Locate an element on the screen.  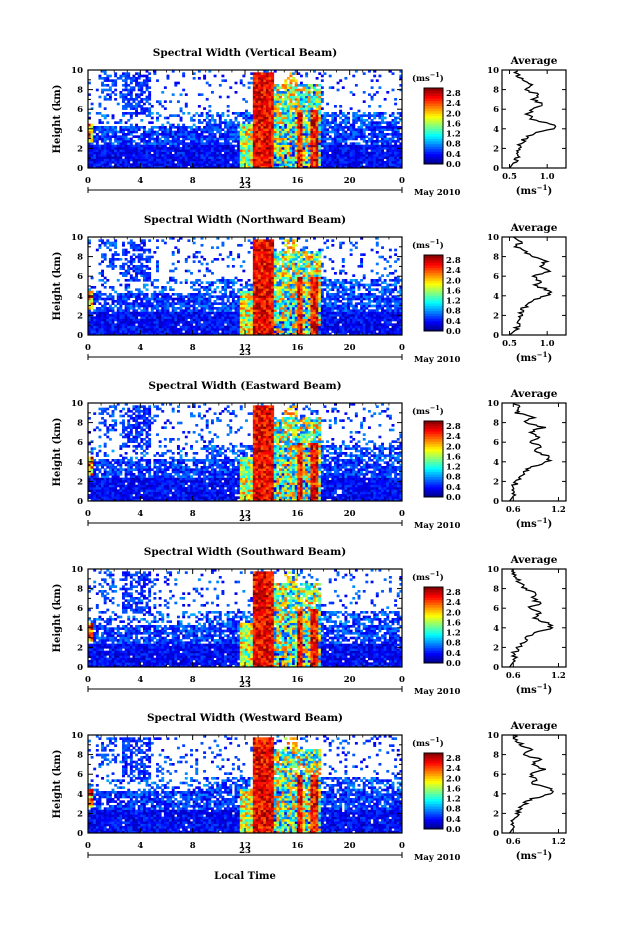
profile-y-tick-label: 6 is located at coordinates (496, 110).